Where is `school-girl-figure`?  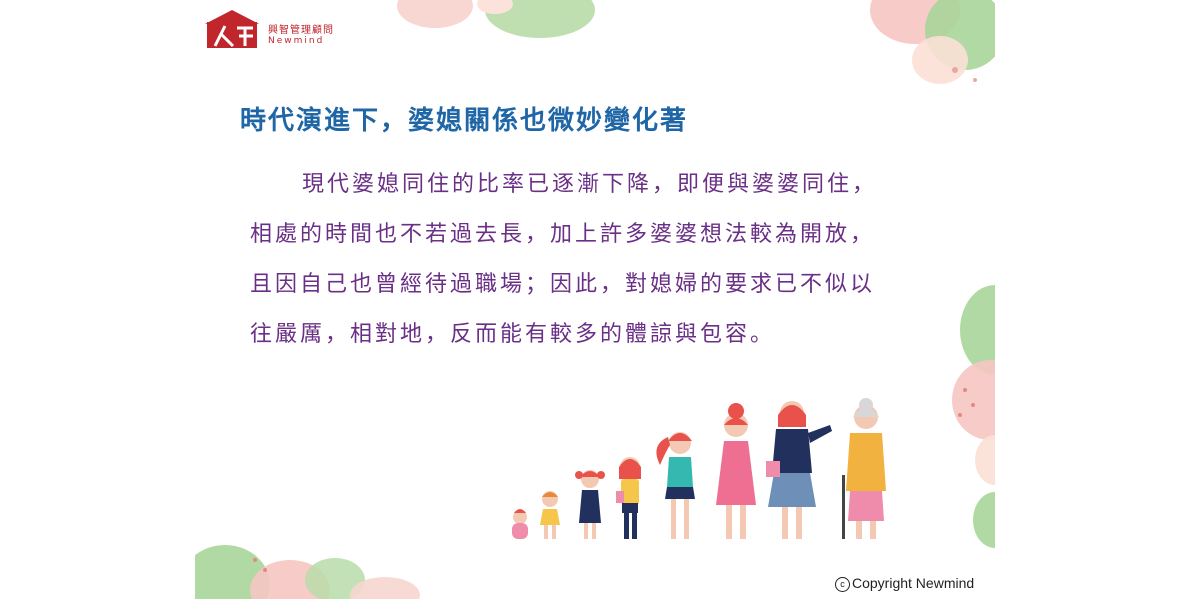 school-girl-figure is located at coordinates (628, 498).